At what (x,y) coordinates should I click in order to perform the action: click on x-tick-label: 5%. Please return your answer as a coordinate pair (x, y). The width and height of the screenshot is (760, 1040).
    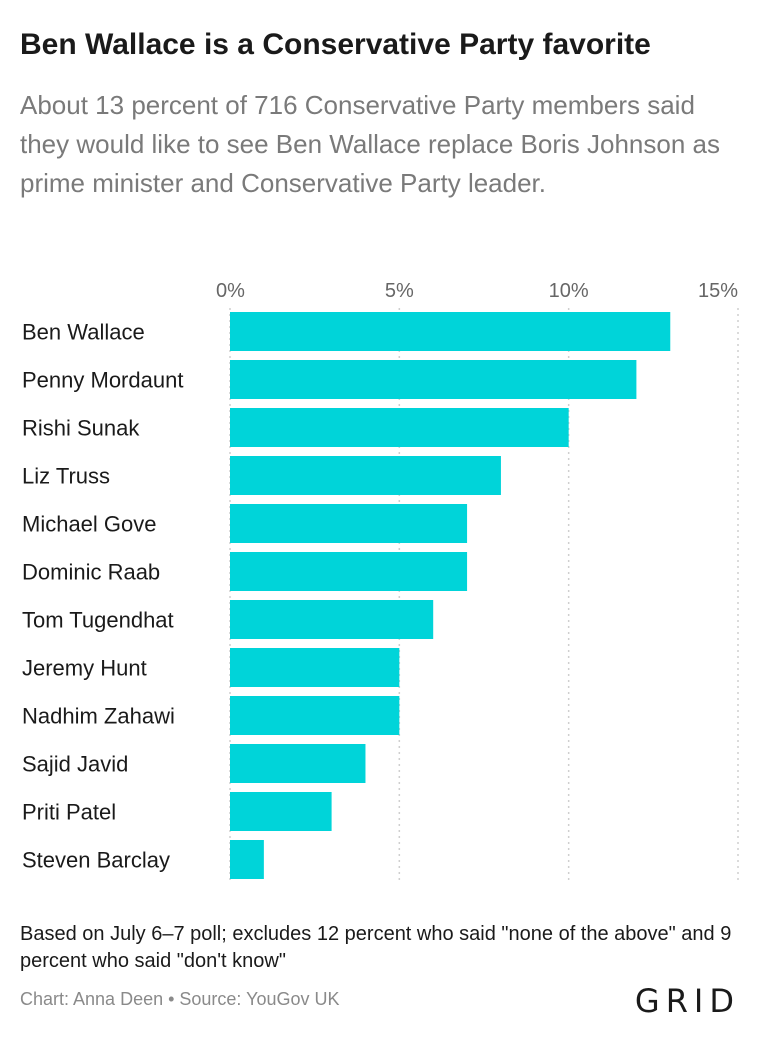
    Looking at the image, I should click on (399, 291).